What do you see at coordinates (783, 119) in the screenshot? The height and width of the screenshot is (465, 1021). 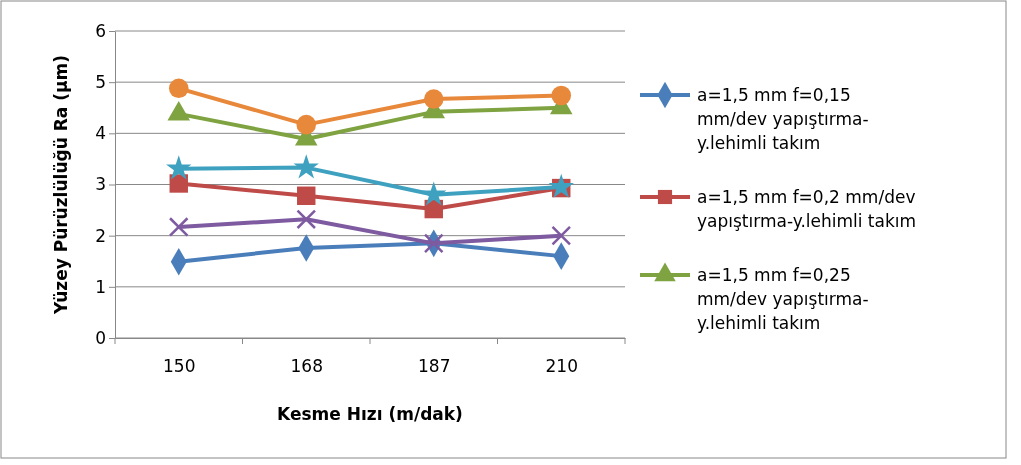 I see `legend-label: a=1,5 mm f=0,15 mm/dev yapıştırma-y.lehimli takım` at bounding box center [783, 119].